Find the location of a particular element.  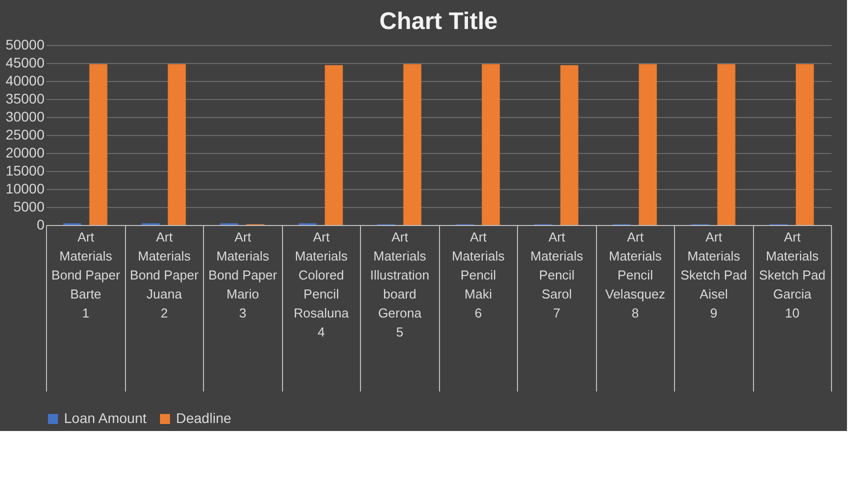

y-tick-label: 25000 is located at coordinates (25, 134).